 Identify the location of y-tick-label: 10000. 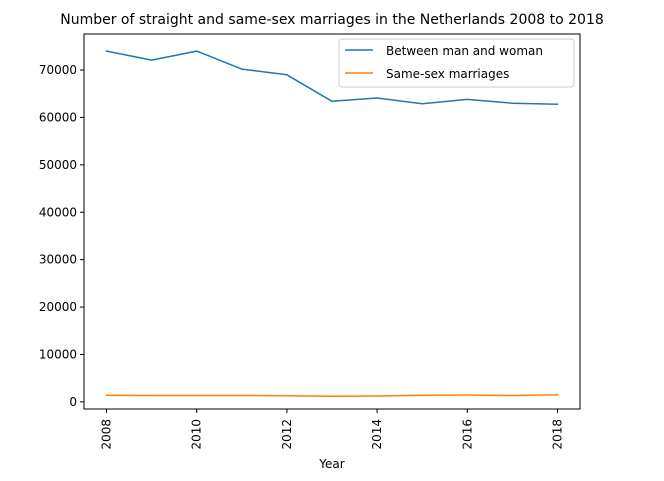
(58, 354).